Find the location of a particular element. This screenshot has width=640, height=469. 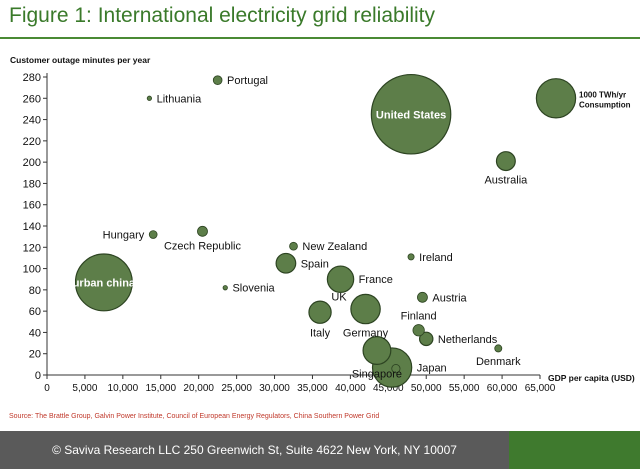

bubble-denmark is located at coordinates (498, 348).